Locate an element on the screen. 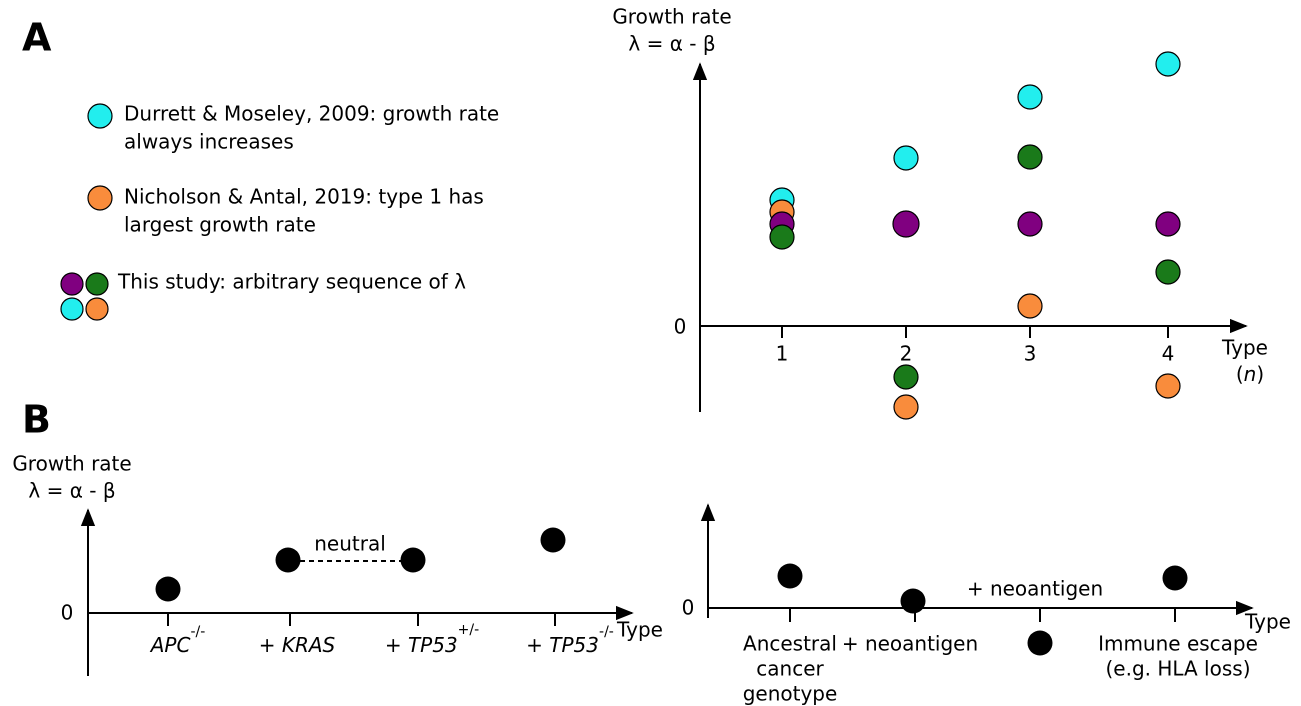 The image size is (1301, 706). x-tick-label: 4 is located at coordinates (1168, 354).